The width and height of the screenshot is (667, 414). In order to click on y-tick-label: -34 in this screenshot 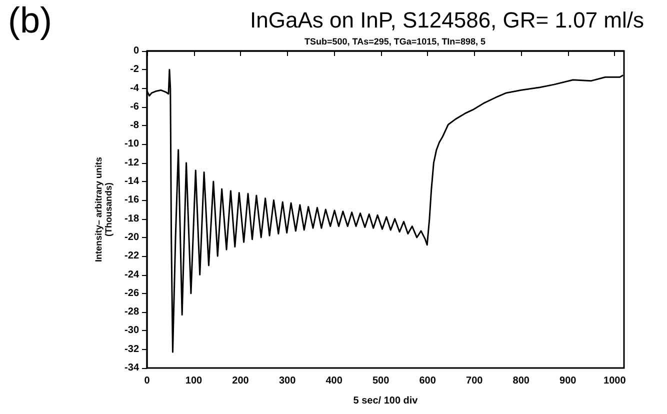, I will do `click(132, 368)`.